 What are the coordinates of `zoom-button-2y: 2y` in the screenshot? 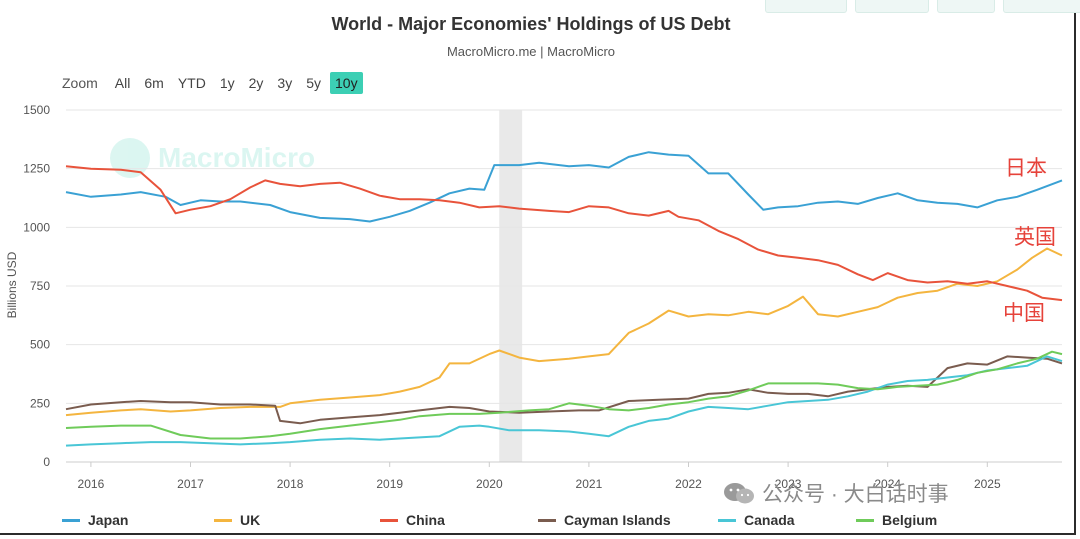 It's located at (256, 83).